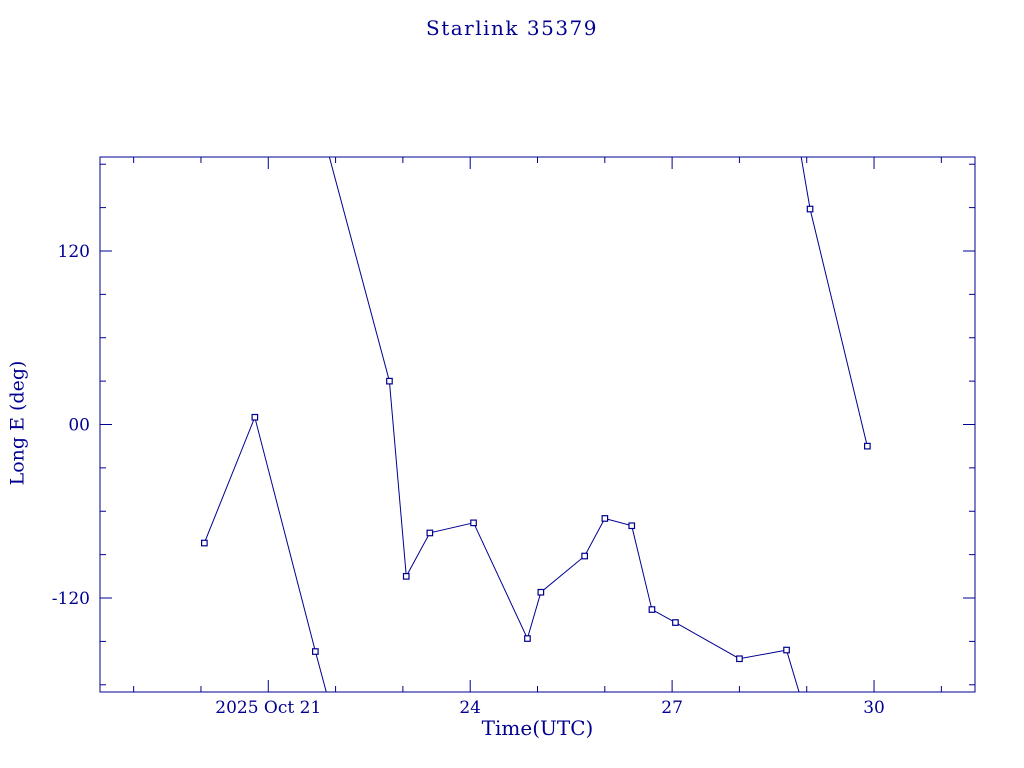 The image size is (1024, 768). I want to click on x-axis-label: Time(UTC), so click(537, 728).